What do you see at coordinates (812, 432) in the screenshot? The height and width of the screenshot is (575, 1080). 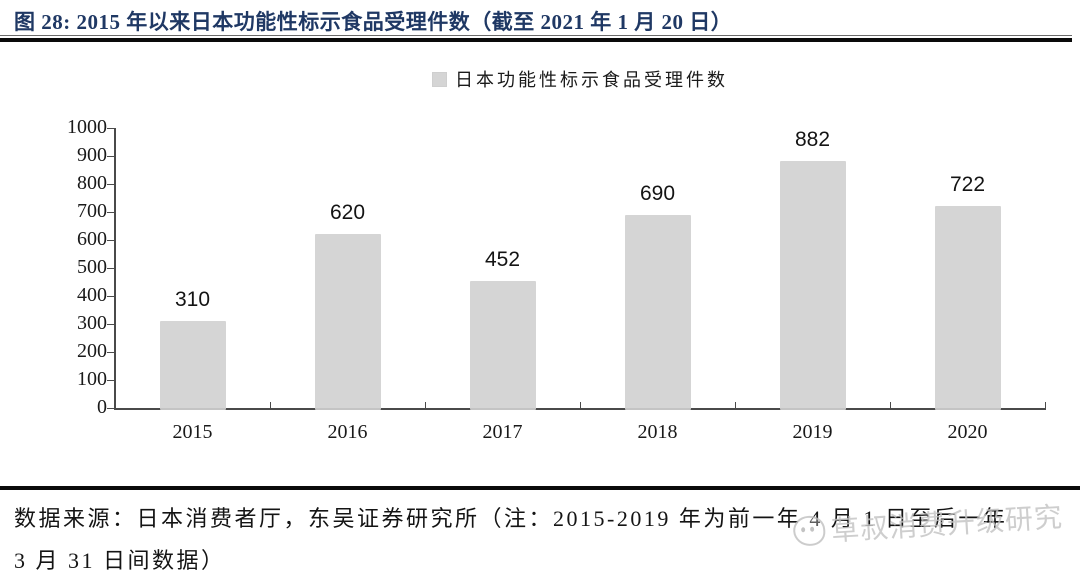 I see `x-tick-label: 2019` at bounding box center [812, 432].